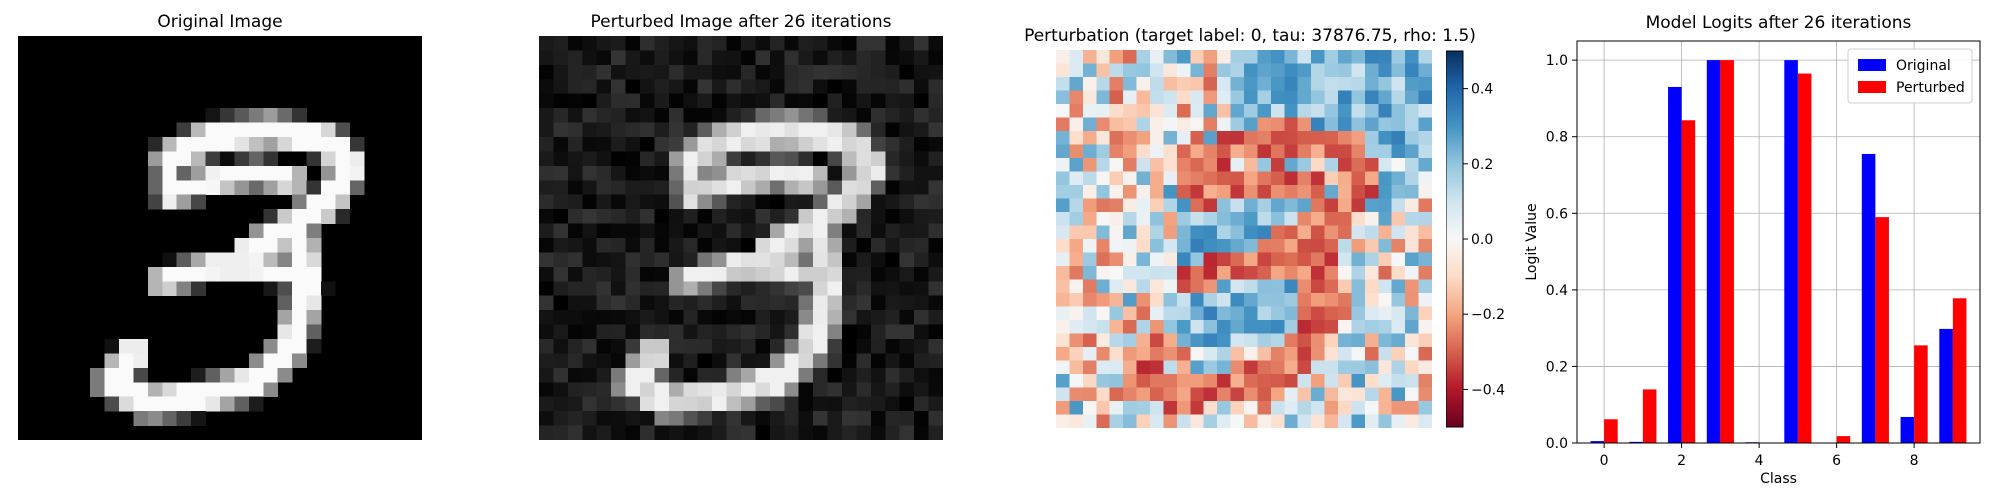  I want to click on perturbation-colorbar: 0.4 0.2 0.0 −0.2 −0.4, so click(1475, 239).